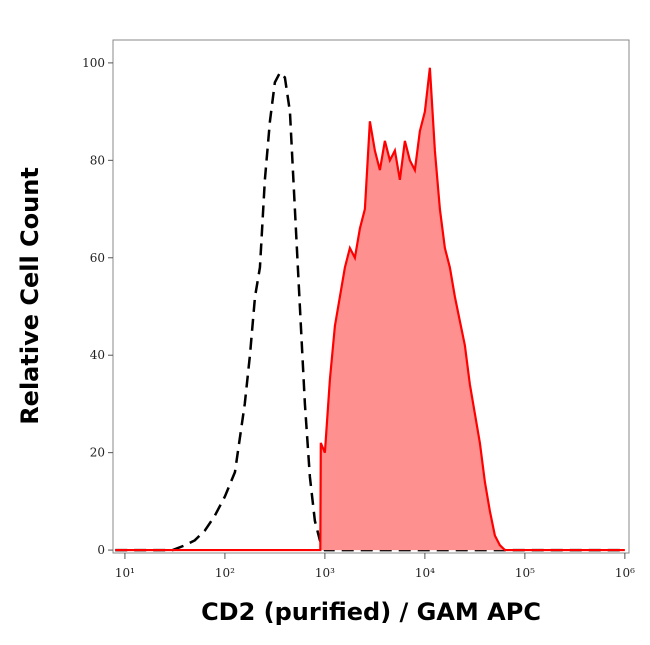 The width and height of the screenshot is (650, 645). What do you see at coordinates (425, 573) in the screenshot?
I see `x-tick-label: 10⁴` at bounding box center [425, 573].